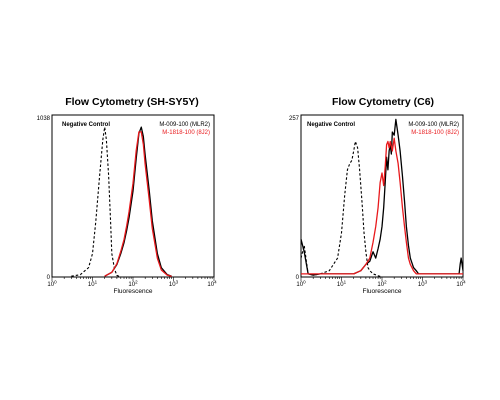 The height and width of the screenshot is (400, 500). What do you see at coordinates (44, 119) in the screenshot?
I see `y-max-label: 1038` at bounding box center [44, 119].